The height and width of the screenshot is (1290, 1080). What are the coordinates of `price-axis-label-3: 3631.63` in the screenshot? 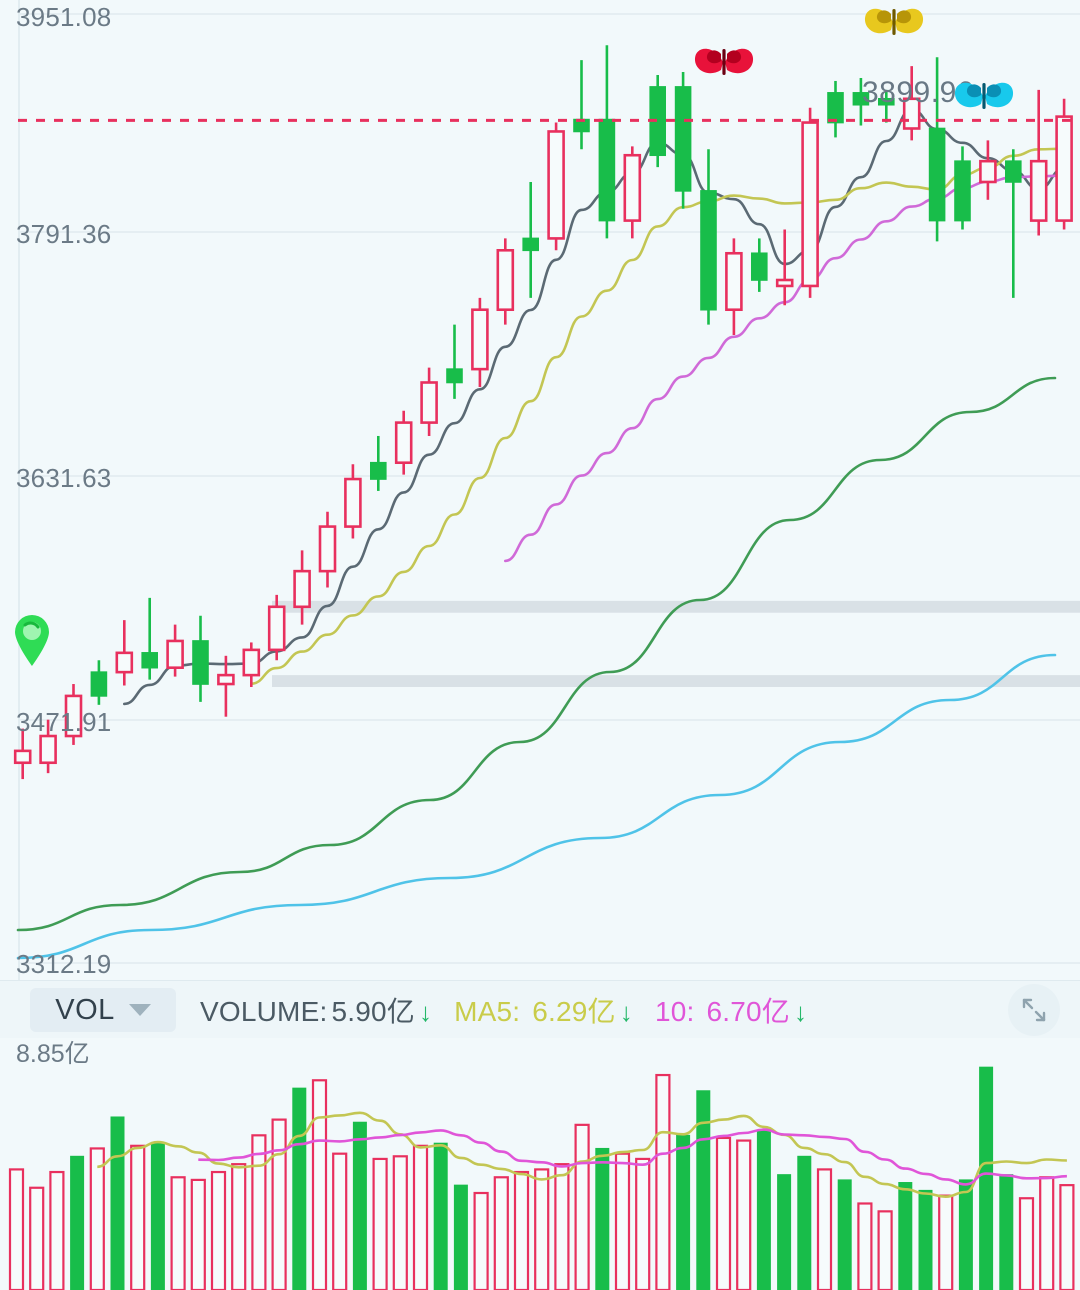 It's located at (64, 478).